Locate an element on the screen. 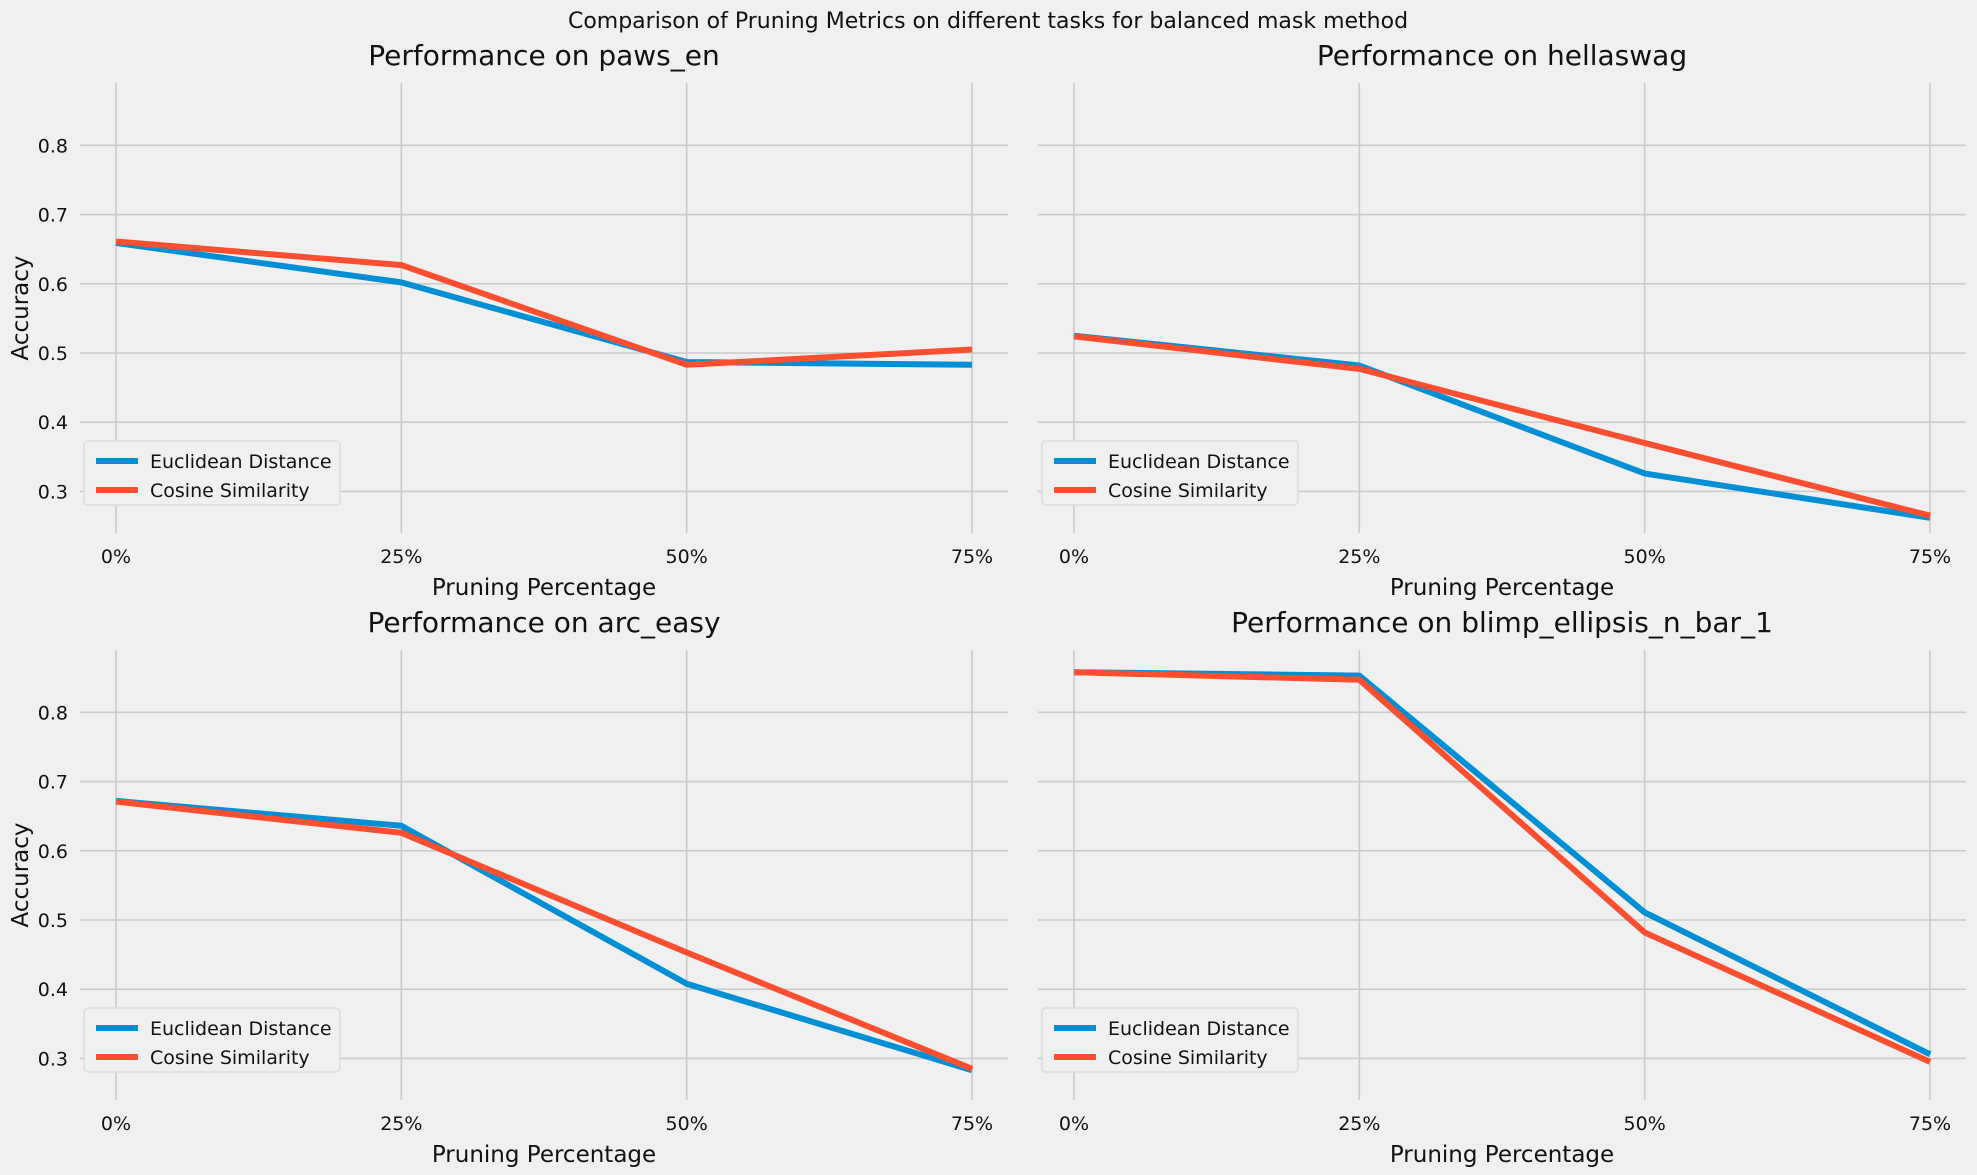 Image resolution: width=1977 pixels, height=1175 pixels. panel-title: Performance on arc_easy is located at coordinates (543, 622).